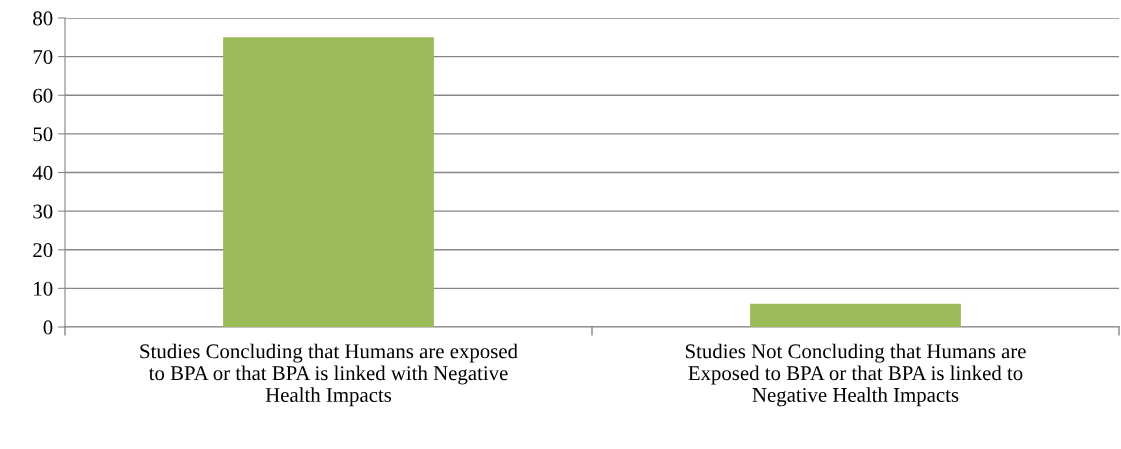 The image size is (1121, 449). What do you see at coordinates (855, 375) in the screenshot?
I see `x-tick-label: Studies Not Concluding that Humans are Exposed to BPA or that BPA is linked to Negative Health Impacts` at bounding box center [855, 375].